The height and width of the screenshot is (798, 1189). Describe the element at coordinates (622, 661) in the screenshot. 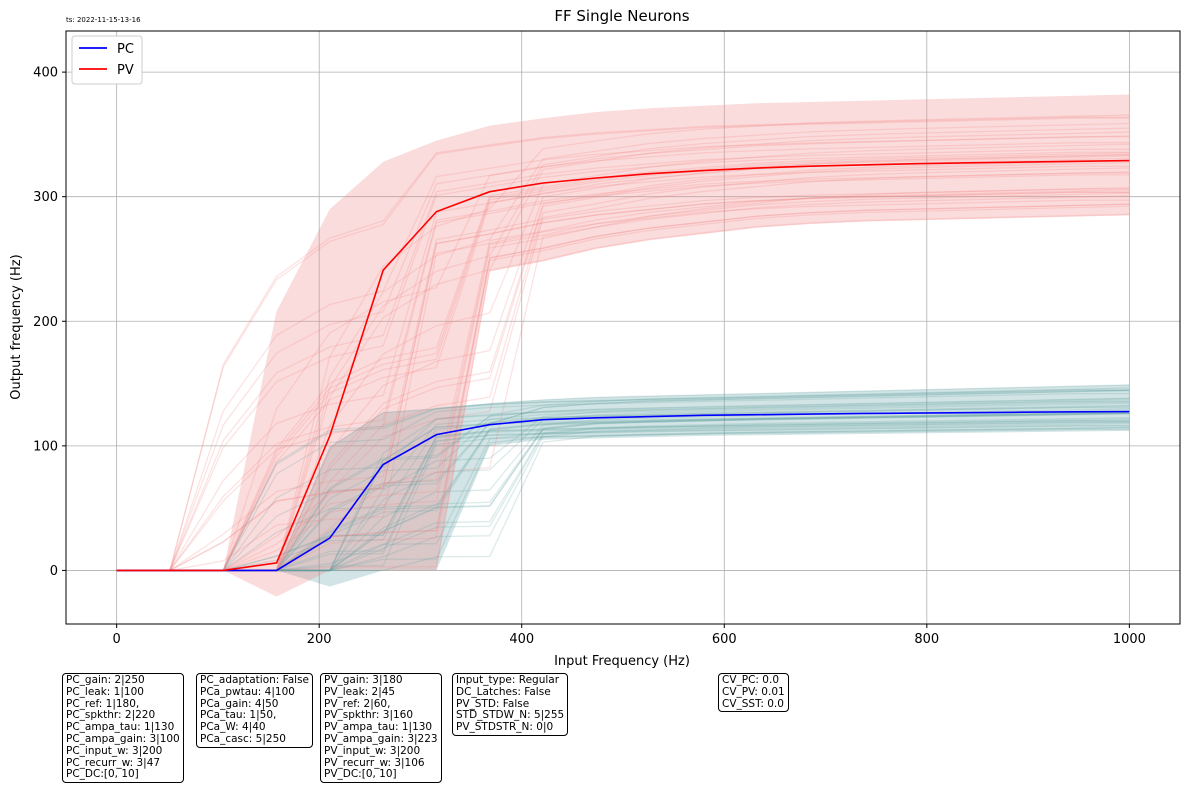

I see `x-axis-title: Input Frequency (Hz)` at that location.